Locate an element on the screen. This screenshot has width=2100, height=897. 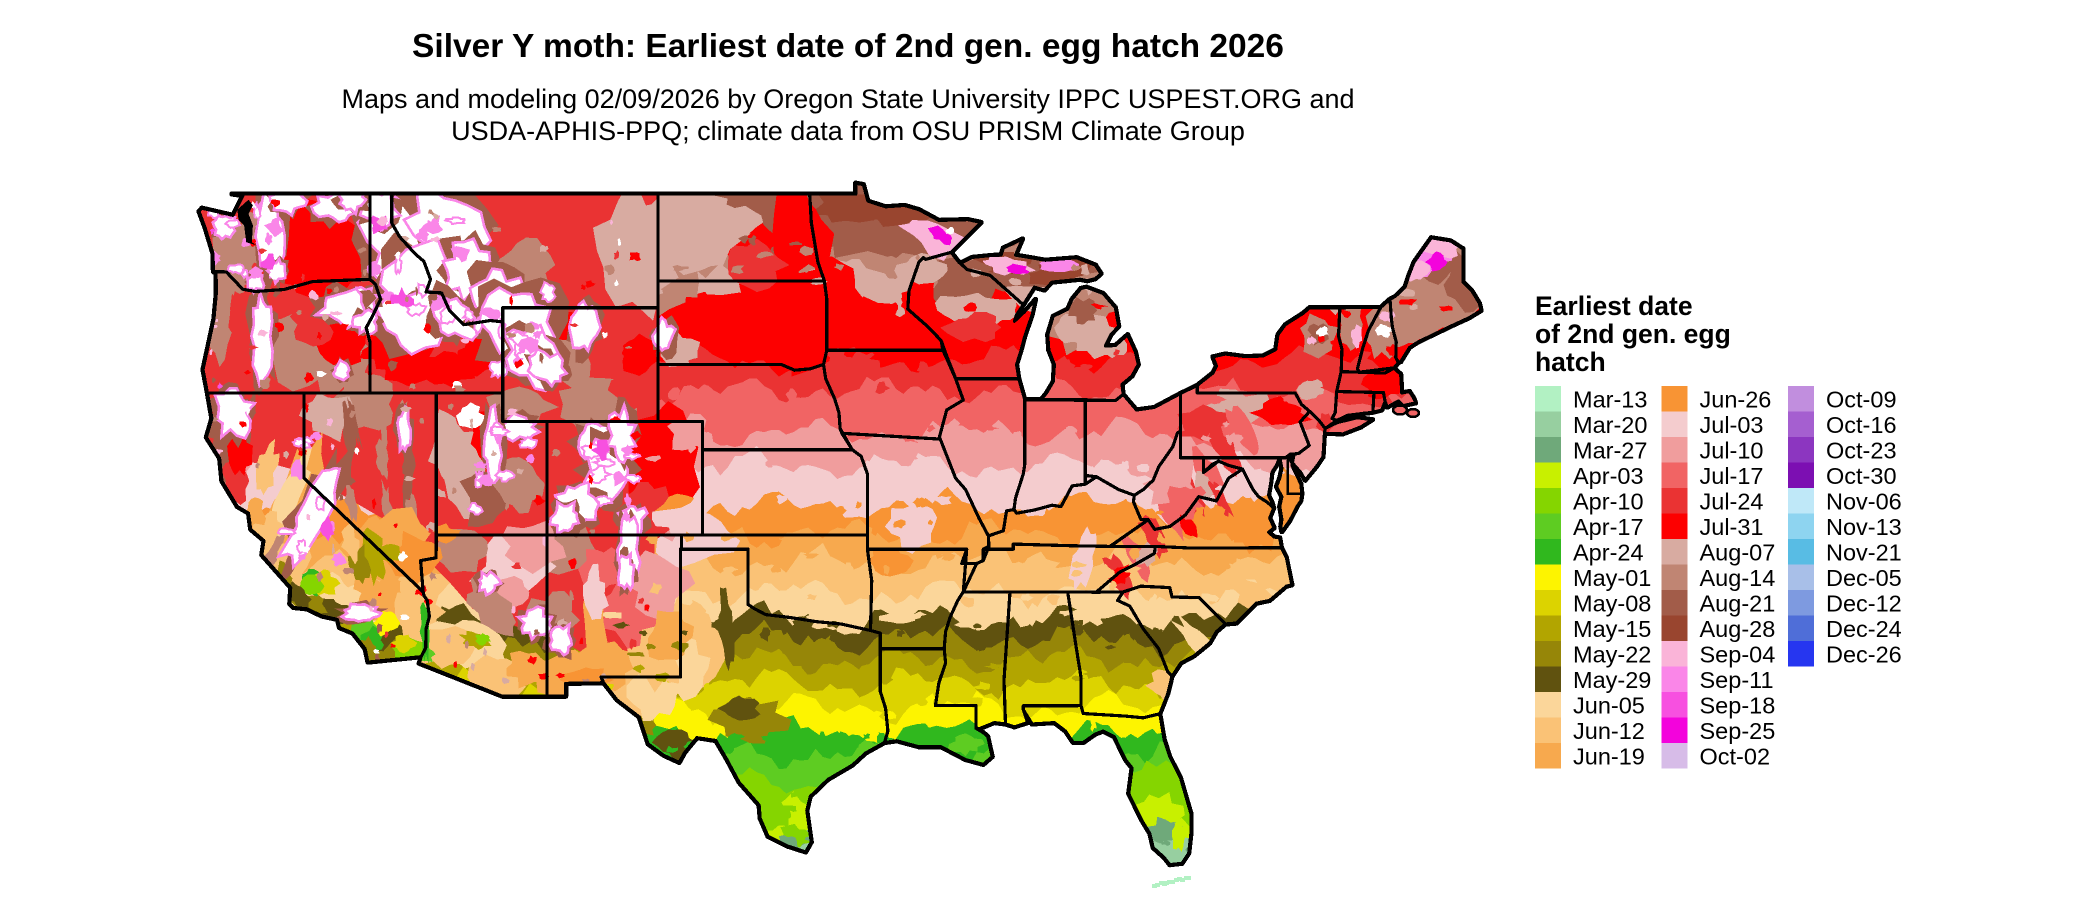
svg-text: Aug-28 is located at coordinates (1738, 629).